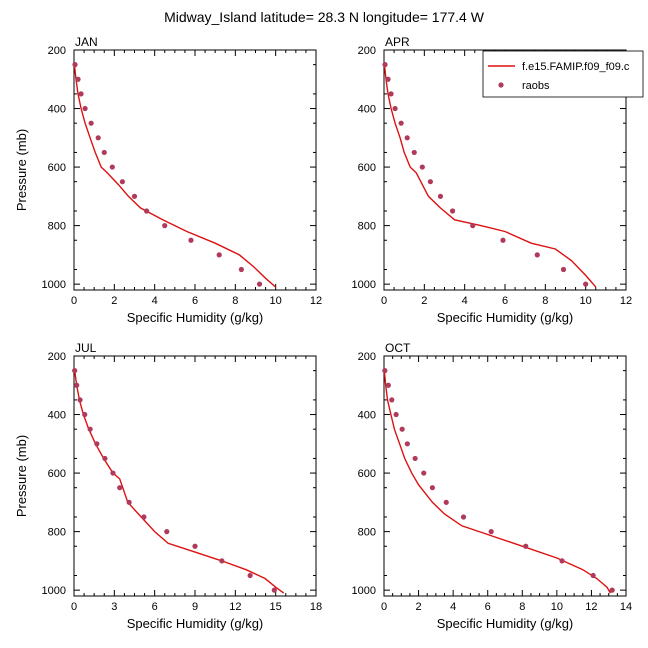 This screenshot has height=648, width=648. What do you see at coordinates (563, 74) in the screenshot?
I see `legend-box` at bounding box center [563, 74].